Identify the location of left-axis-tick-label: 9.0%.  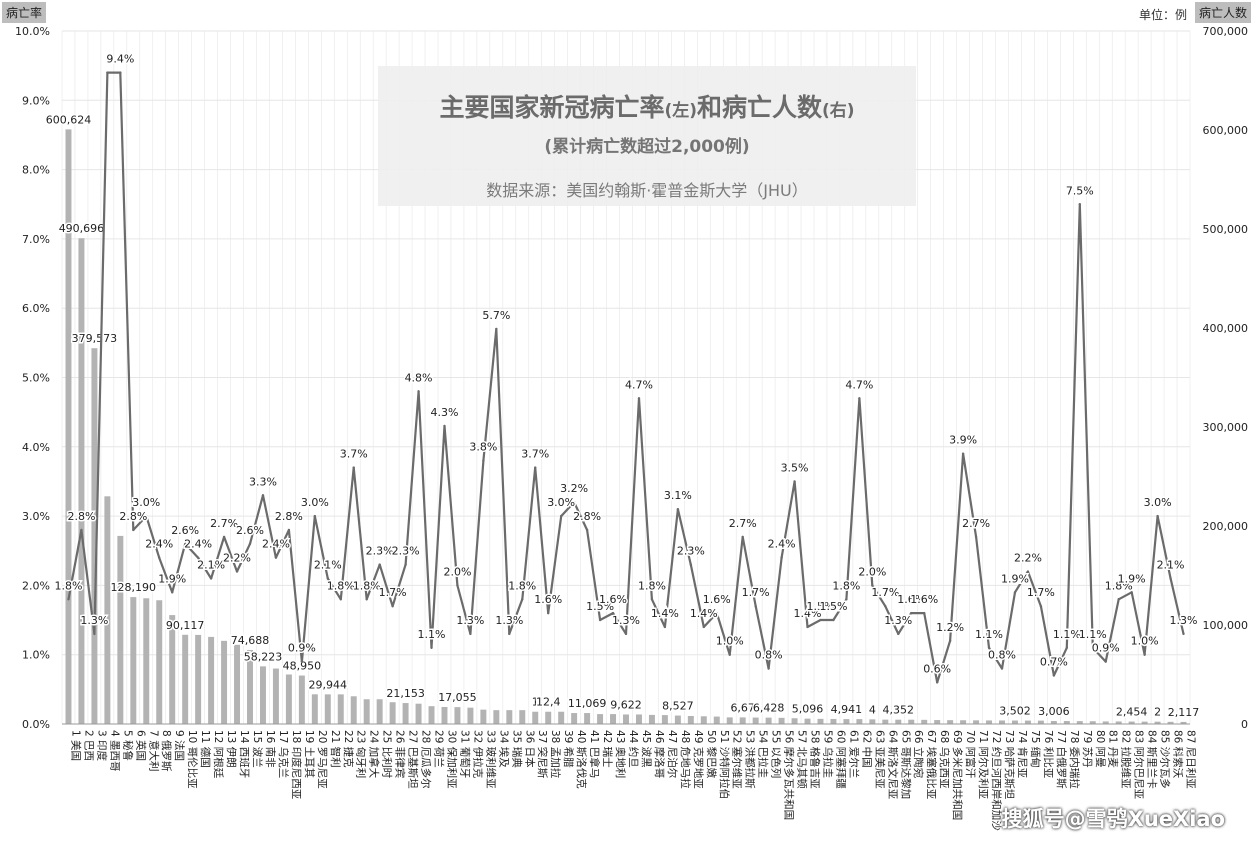
(36, 100).